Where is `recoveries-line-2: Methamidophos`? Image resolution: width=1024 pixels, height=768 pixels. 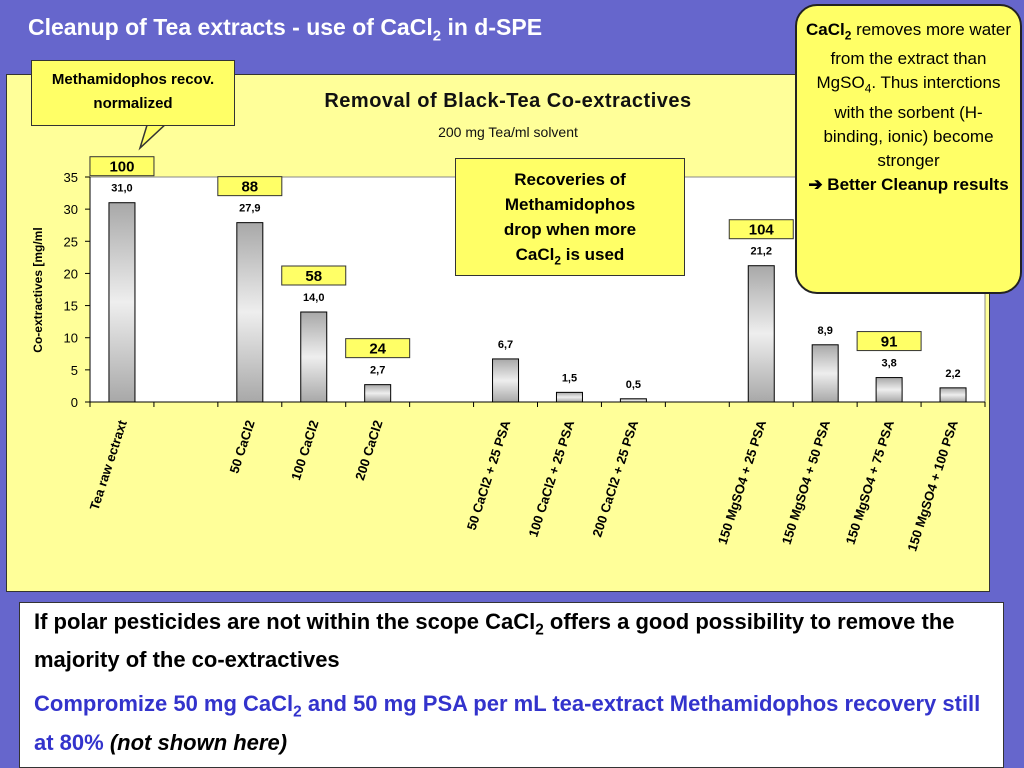 recoveries-line-2: Methamidophos is located at coordinates (570, 204).